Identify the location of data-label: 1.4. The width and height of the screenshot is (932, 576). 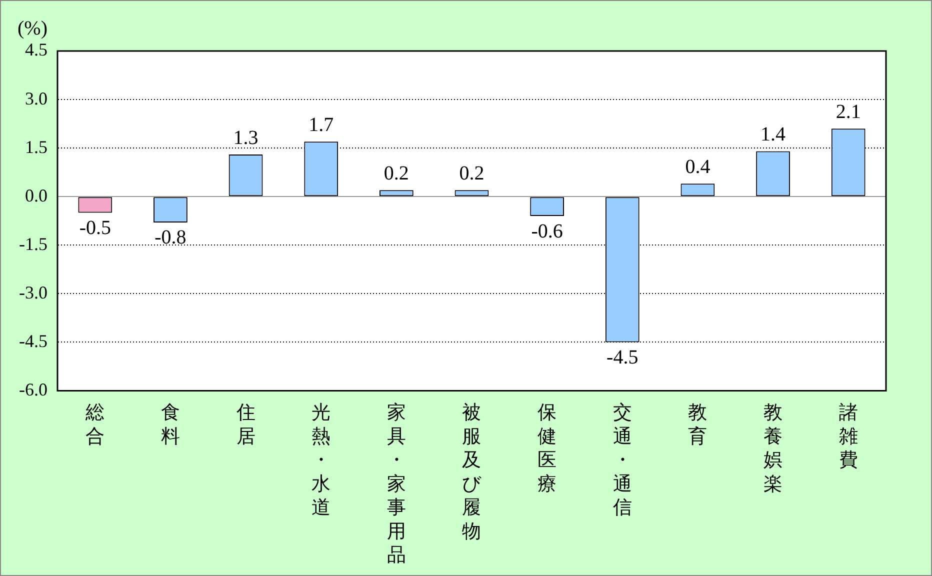
(773, 135).